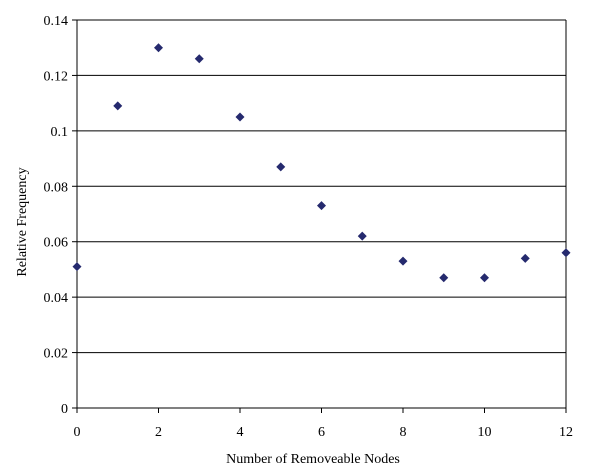 The height and width of the screenshot is (473, 592). I want to click on x-tick-label: 10, so click(485, 432).